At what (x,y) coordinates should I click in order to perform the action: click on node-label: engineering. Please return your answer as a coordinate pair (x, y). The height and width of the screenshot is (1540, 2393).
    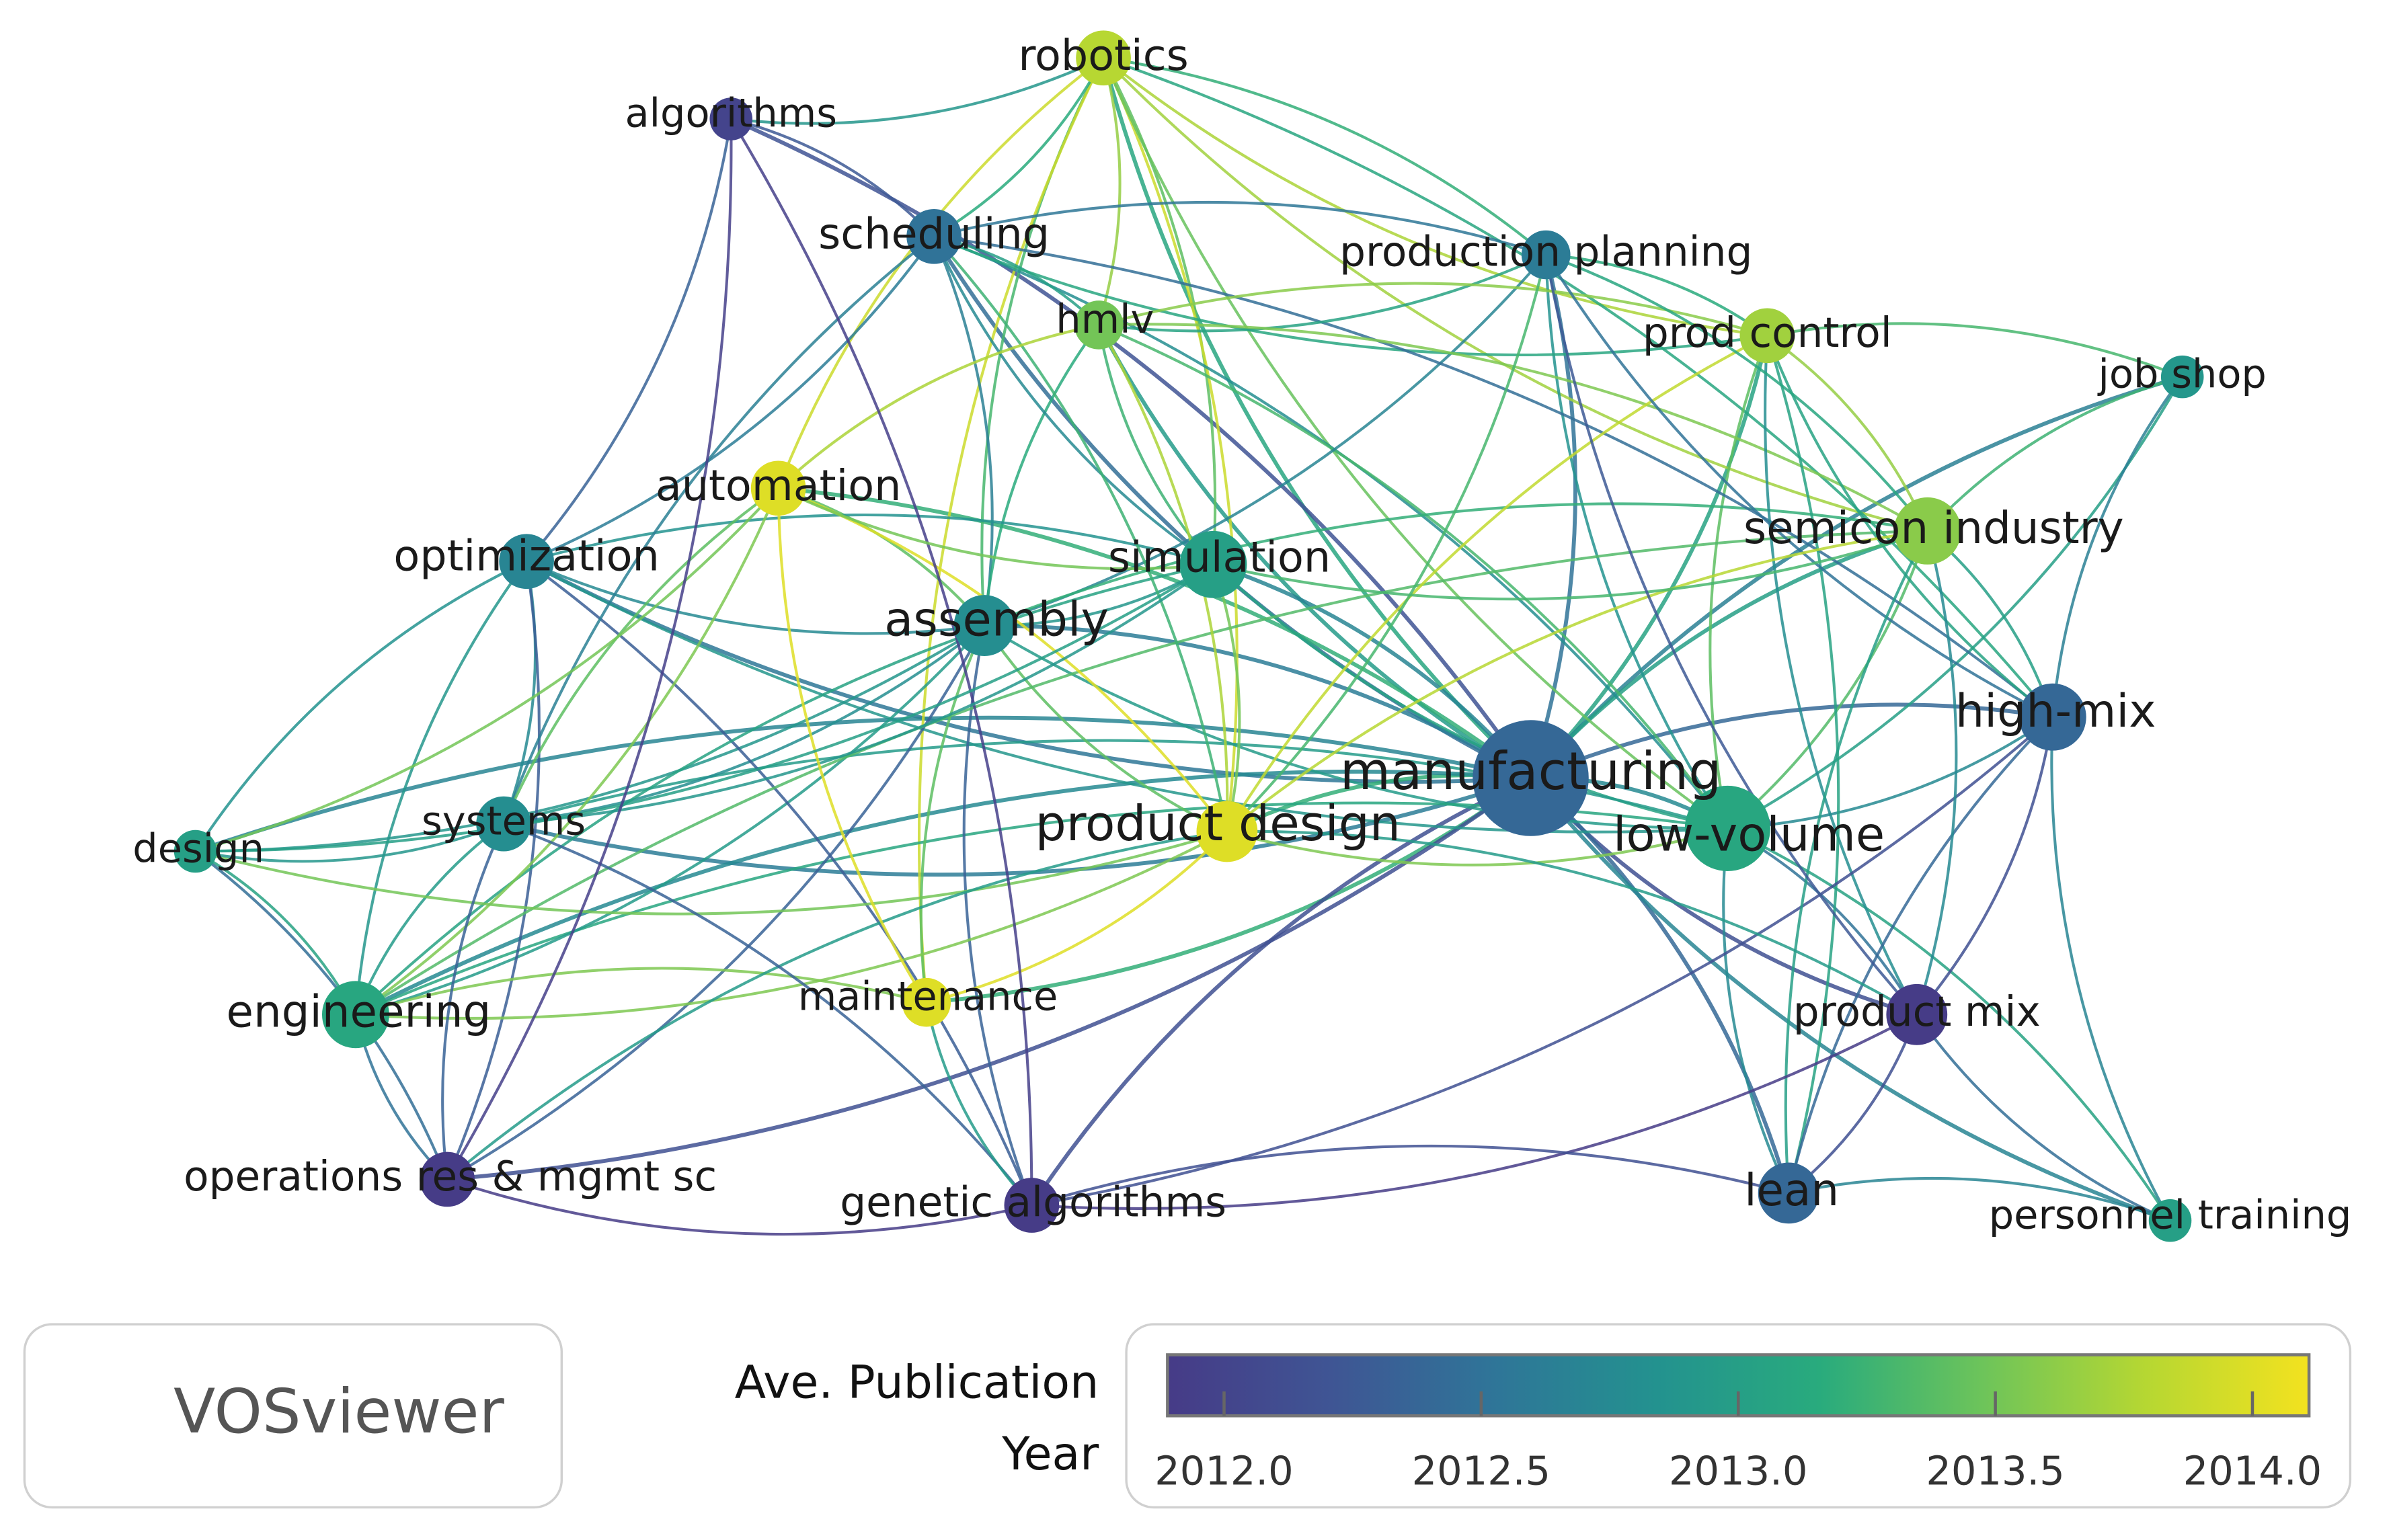
    Looking at the image, I should click on (359, 1011).